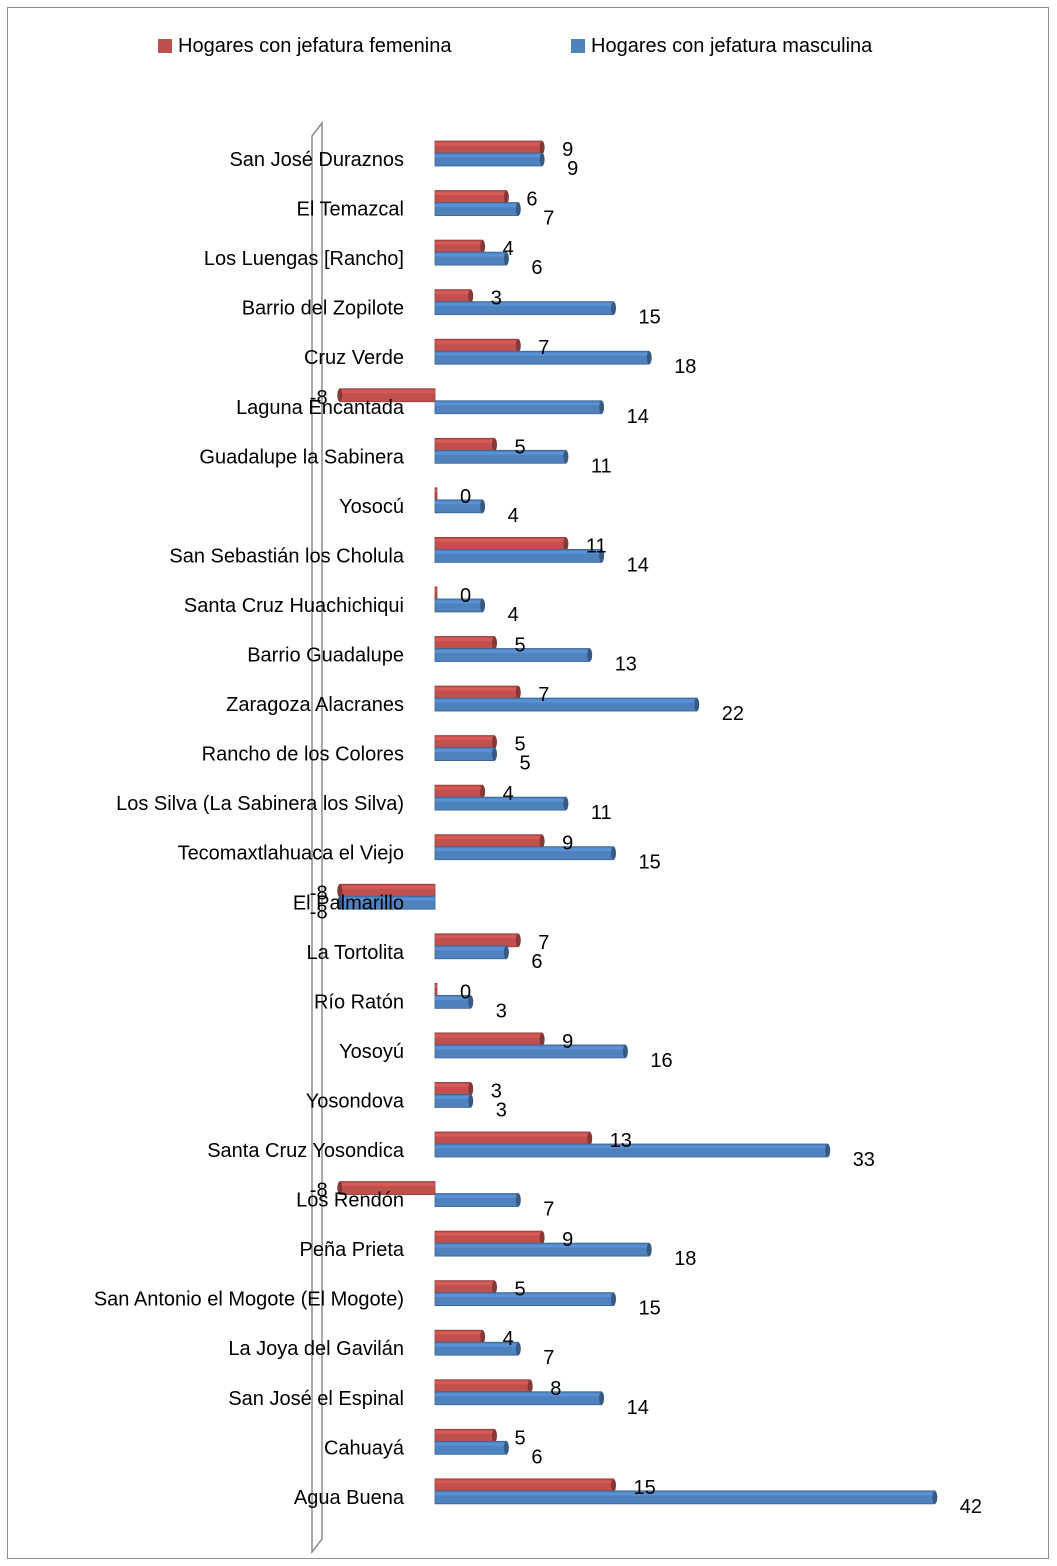  I want to click on legend-swatch-femenina, so click(165, 46).